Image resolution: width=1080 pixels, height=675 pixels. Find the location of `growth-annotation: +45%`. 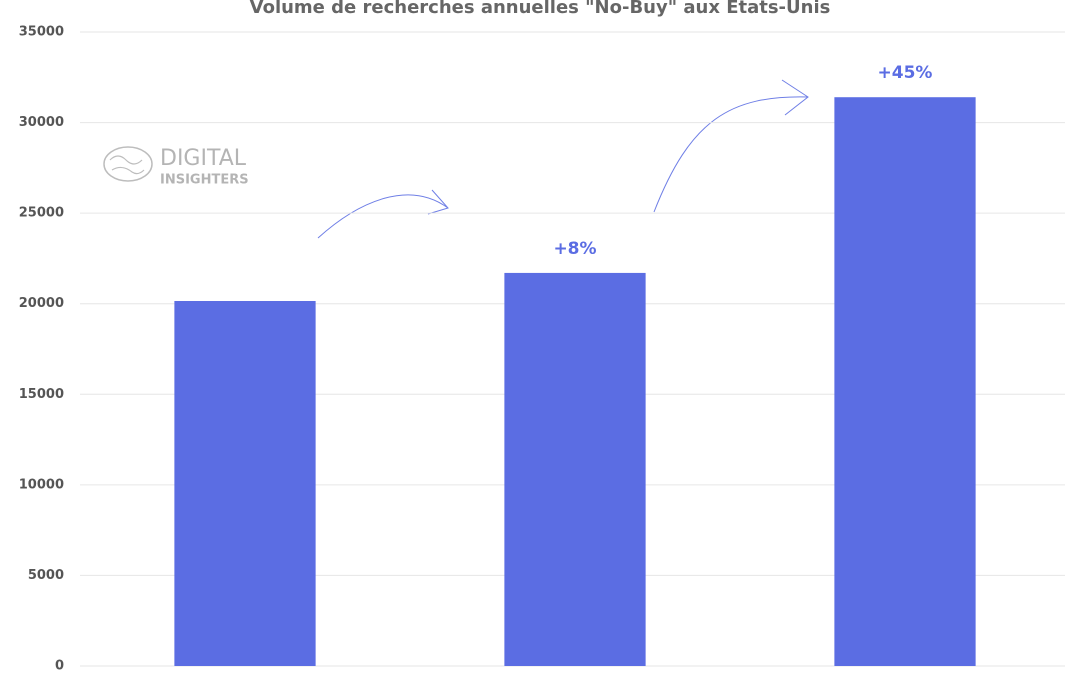

growth-annotation: +45% is located at coordinates (905, 73).